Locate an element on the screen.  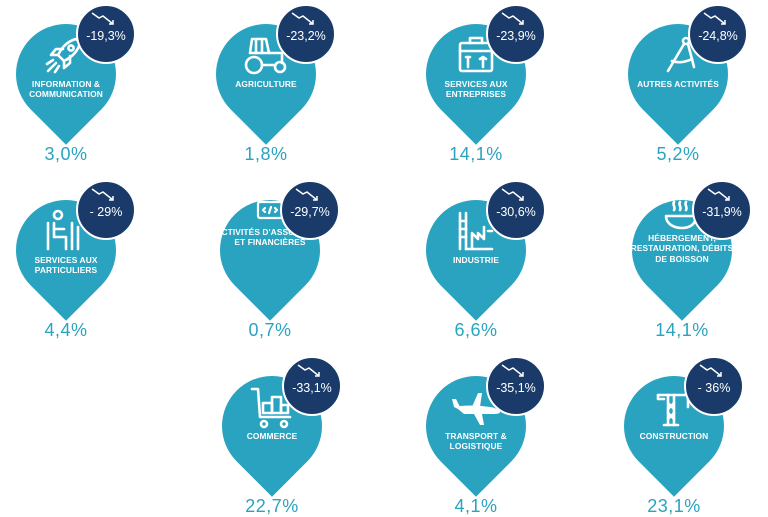
sector-label: Information & communication is located at coordinates (66, 89).